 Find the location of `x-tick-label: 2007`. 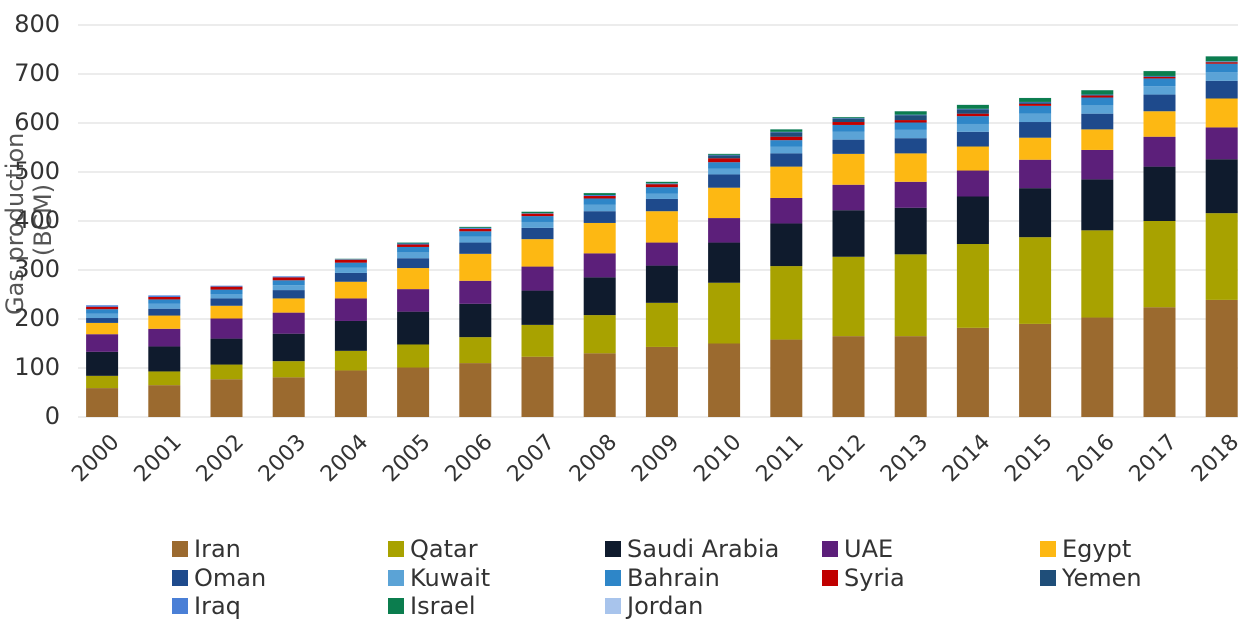

x-tick-label: 2007 is located at coordinates (531, 458).